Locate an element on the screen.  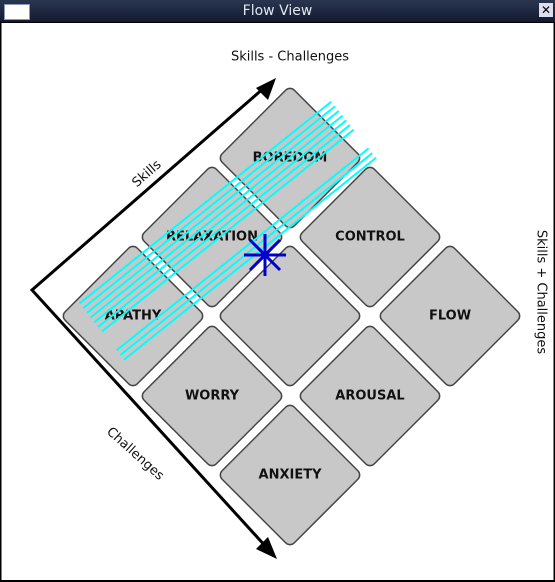
axis-label: Skills - Challenges is located at coordinates (290, 57).